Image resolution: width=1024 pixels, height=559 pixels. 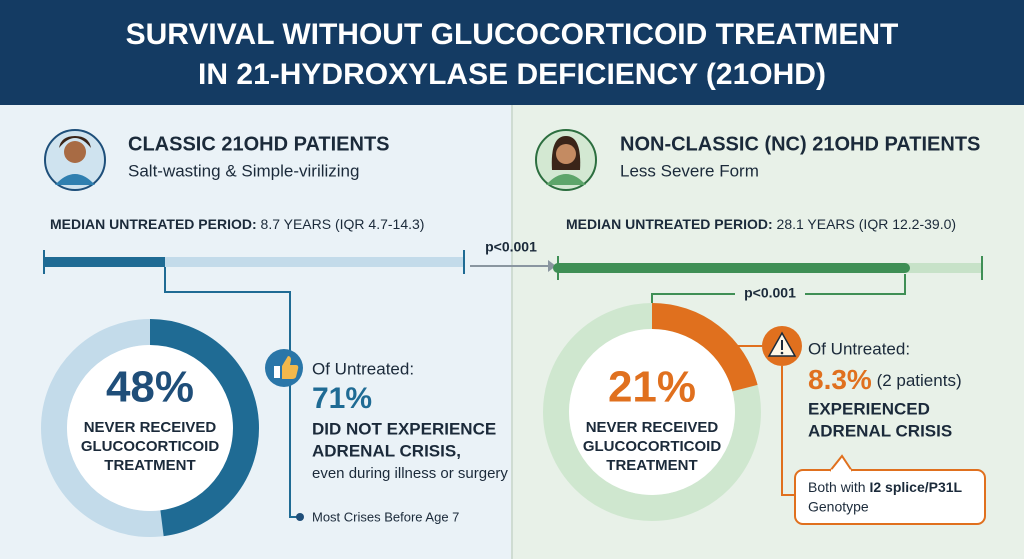 What do you see at coordinates (800, 144) in the screenshot?
I see `panel-heading: NON-CLASSIC (NC) 21OHD PATIENTS` at bounding box center [800, 144].